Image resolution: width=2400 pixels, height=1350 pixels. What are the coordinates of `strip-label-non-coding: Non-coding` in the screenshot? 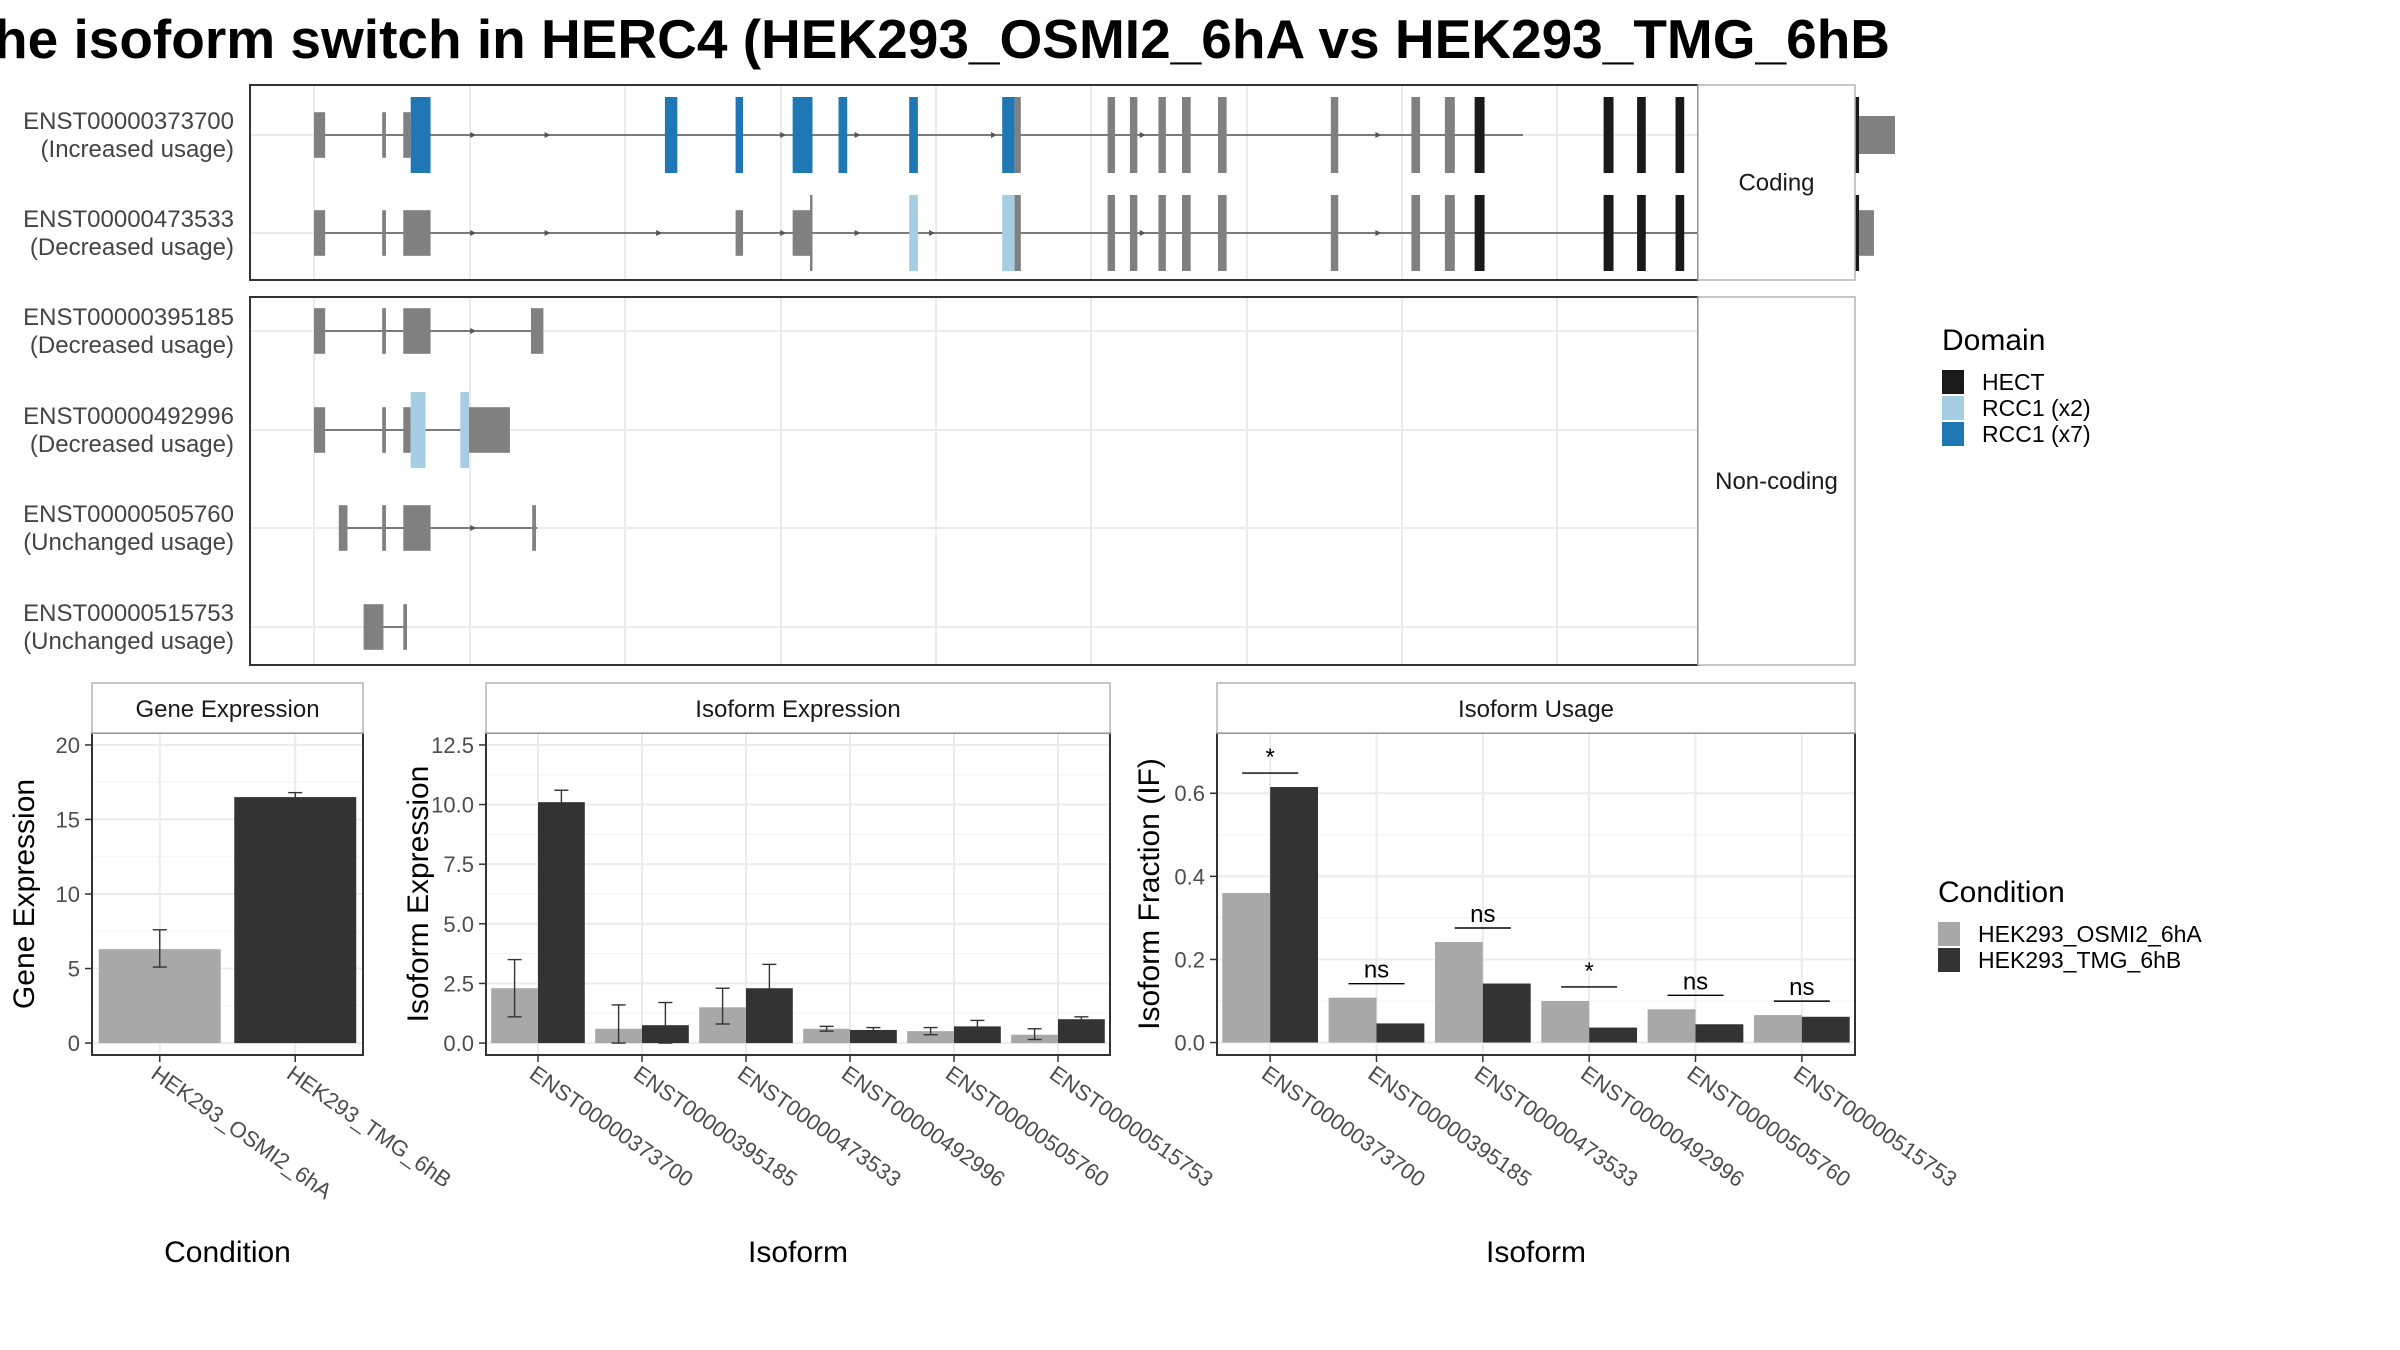 It's located at (1776, 481).